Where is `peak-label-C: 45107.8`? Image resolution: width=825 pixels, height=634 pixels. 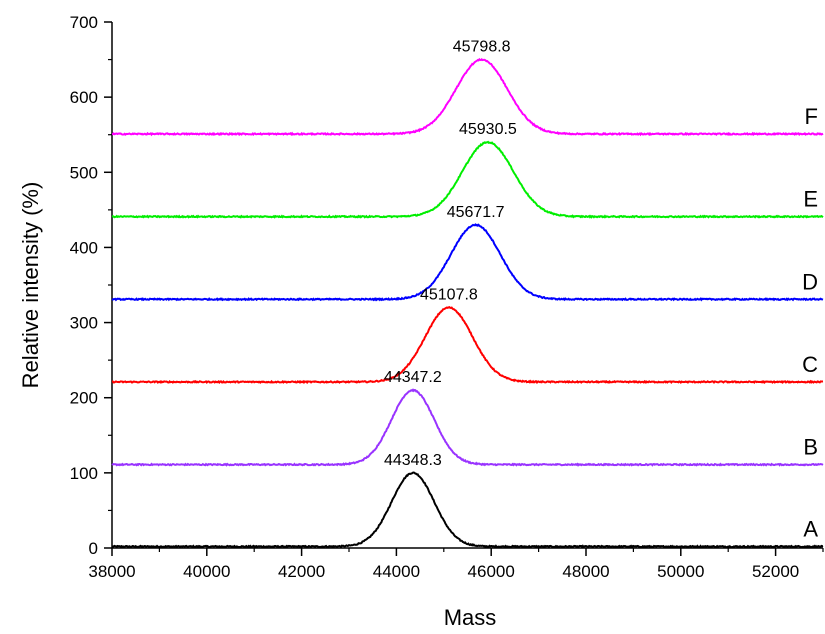
peak-label-C: 45107.8 is located at coordinates (449, 295).